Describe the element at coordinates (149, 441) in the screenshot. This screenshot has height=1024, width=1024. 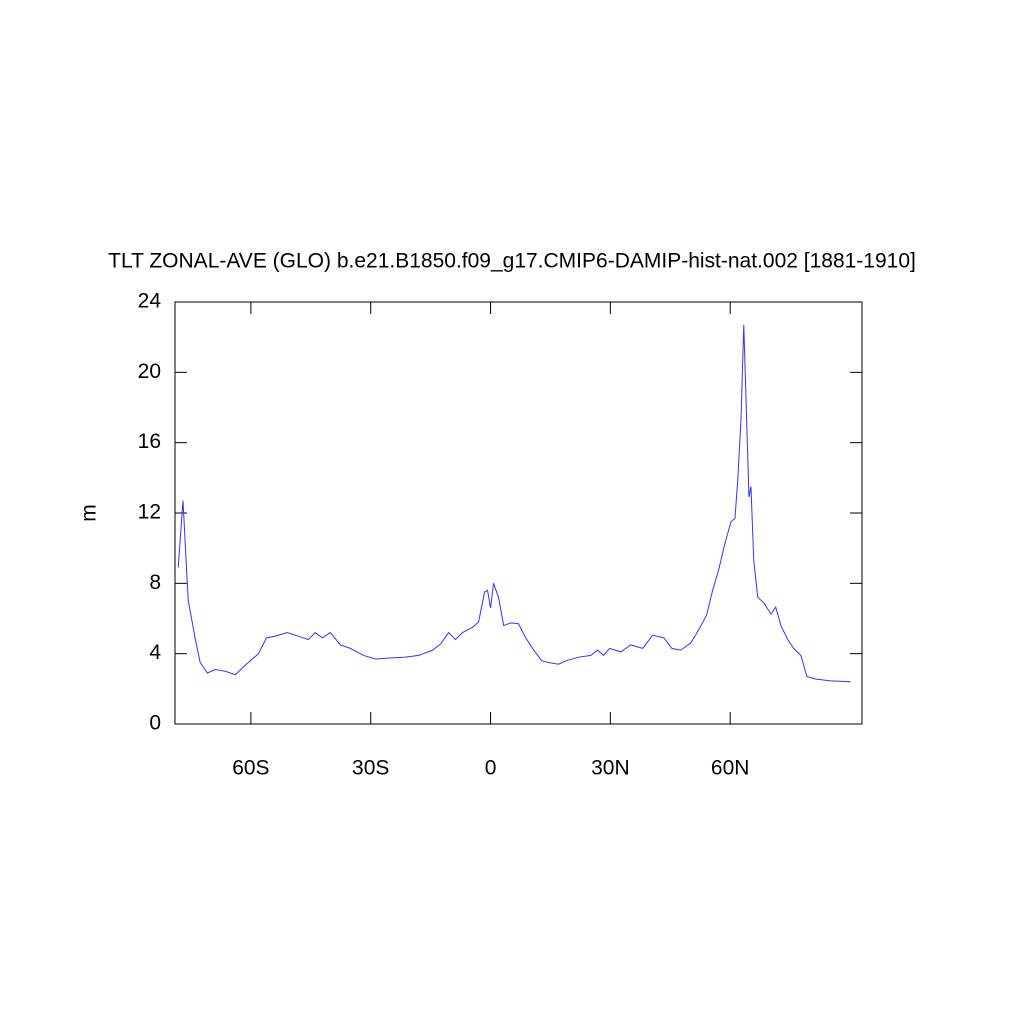
I see `y-tick-label: 16` at that location.